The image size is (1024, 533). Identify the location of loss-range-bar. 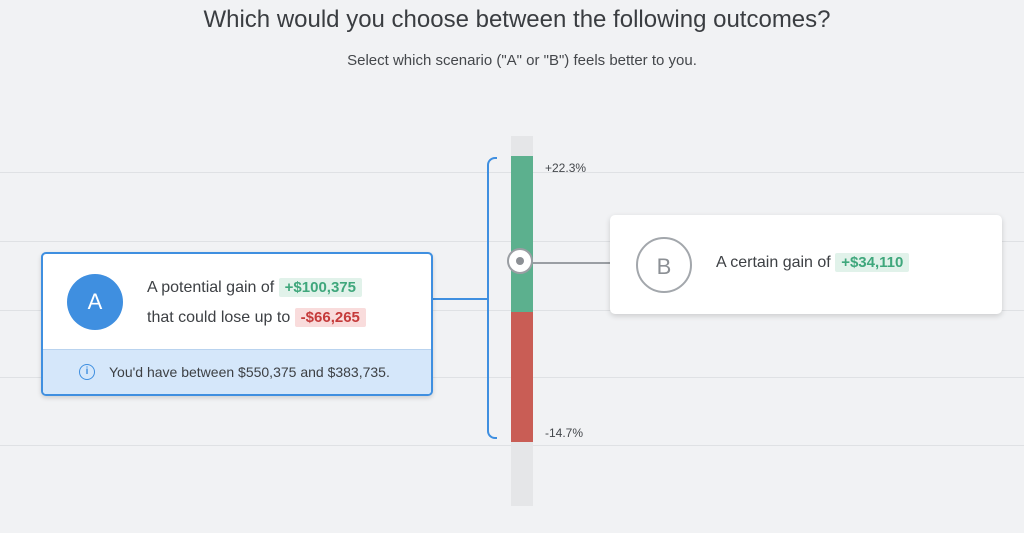
(522, 377).